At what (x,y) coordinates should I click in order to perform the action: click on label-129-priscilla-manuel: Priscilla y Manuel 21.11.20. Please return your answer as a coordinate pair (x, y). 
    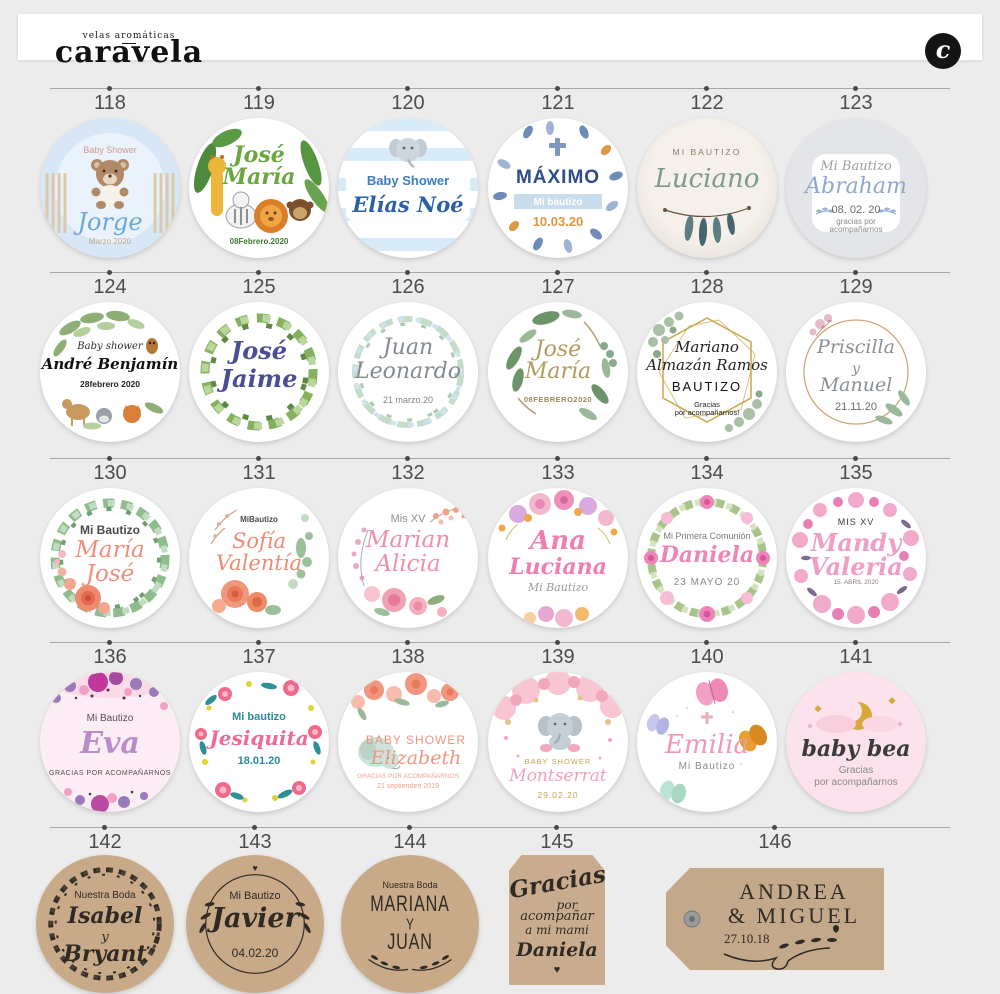
    Looking at the image, I should click on (856, 372).